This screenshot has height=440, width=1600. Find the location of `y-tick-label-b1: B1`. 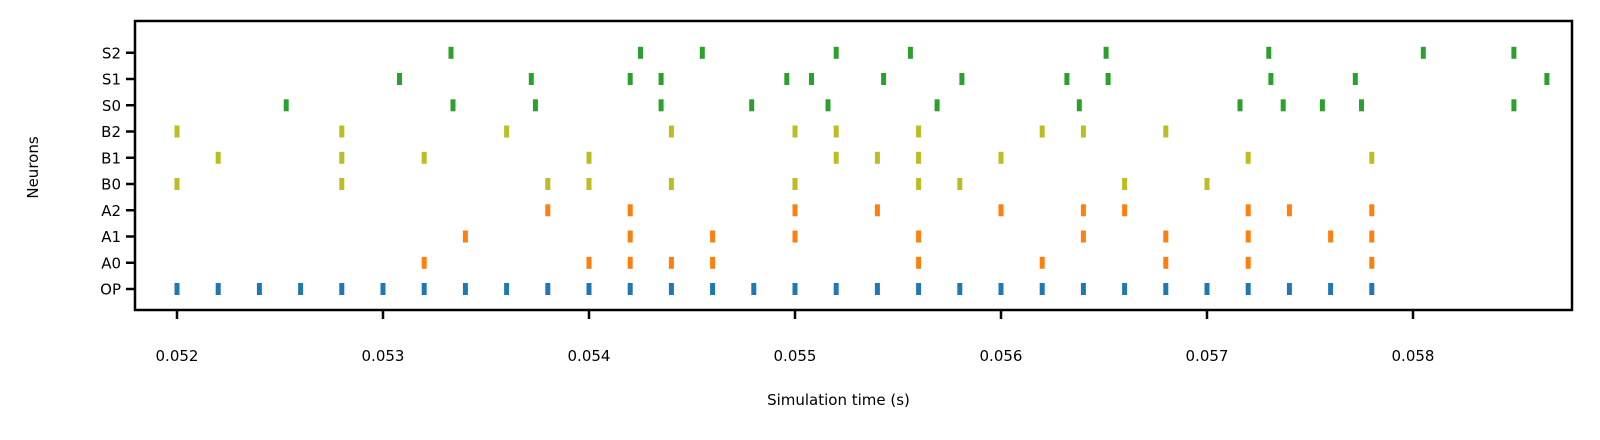

y-tick-label-b1: B1 is located at coordinates (111, 158).